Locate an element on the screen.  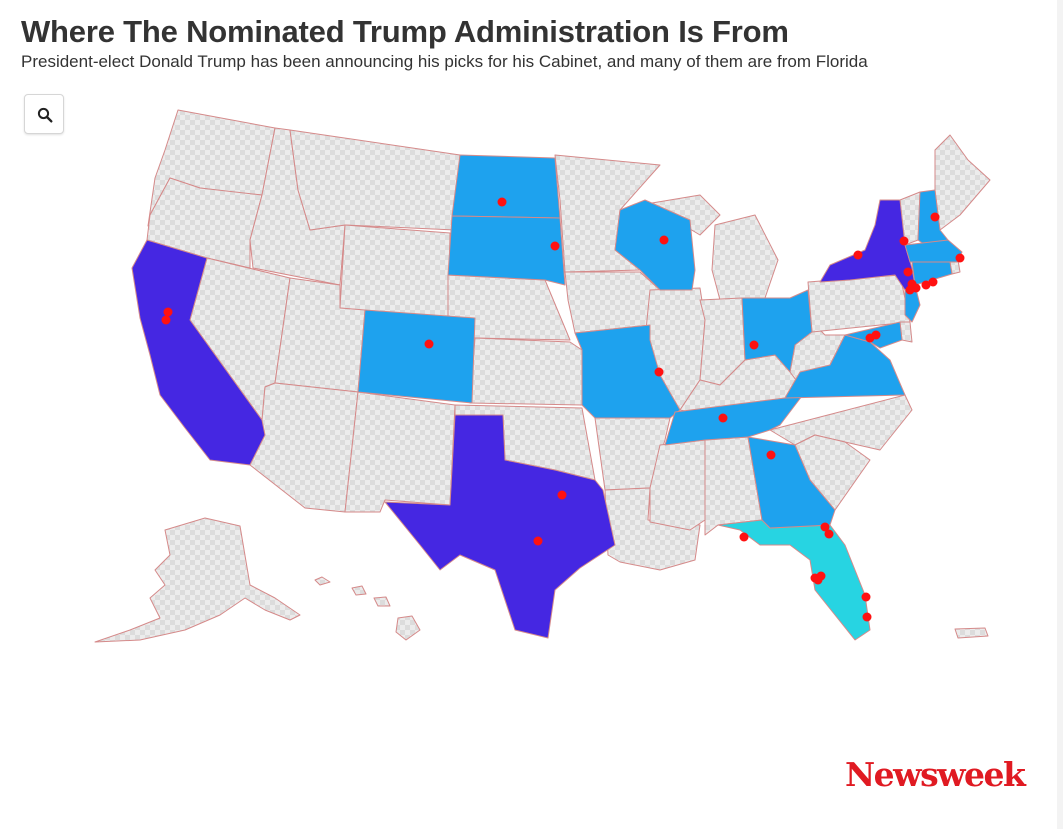
state-maine is located at coordinates (962, 182).